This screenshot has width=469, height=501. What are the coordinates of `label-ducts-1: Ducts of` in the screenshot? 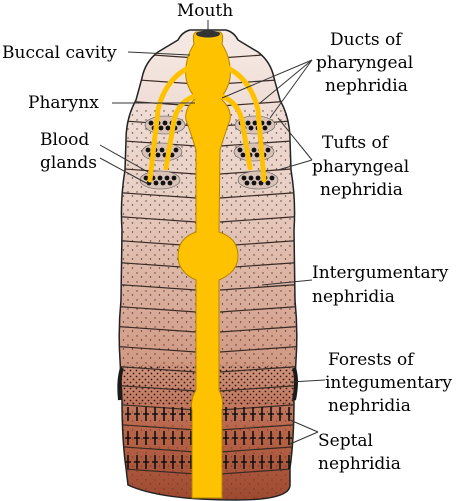 It's located at (366, 40).